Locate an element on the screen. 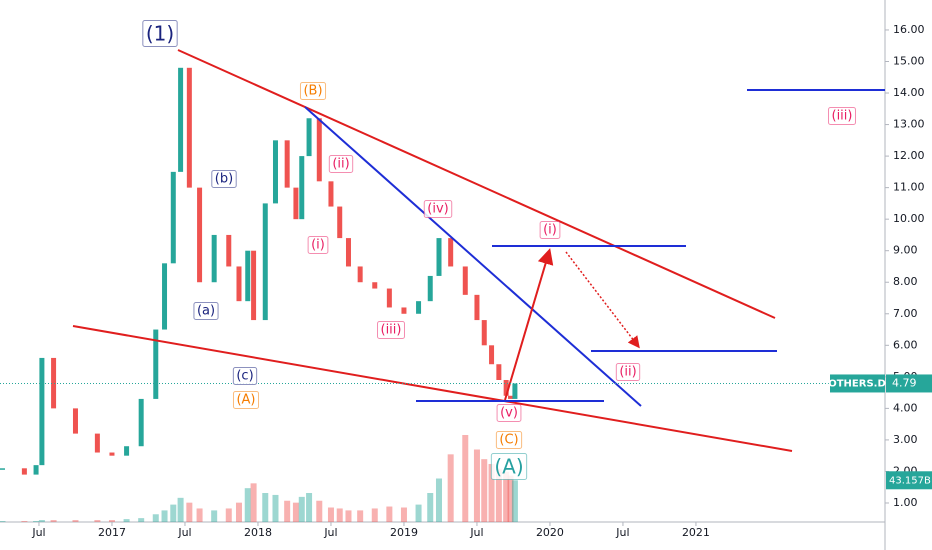  y-tick-label: 4.00 is located at coordinates (905, 407).